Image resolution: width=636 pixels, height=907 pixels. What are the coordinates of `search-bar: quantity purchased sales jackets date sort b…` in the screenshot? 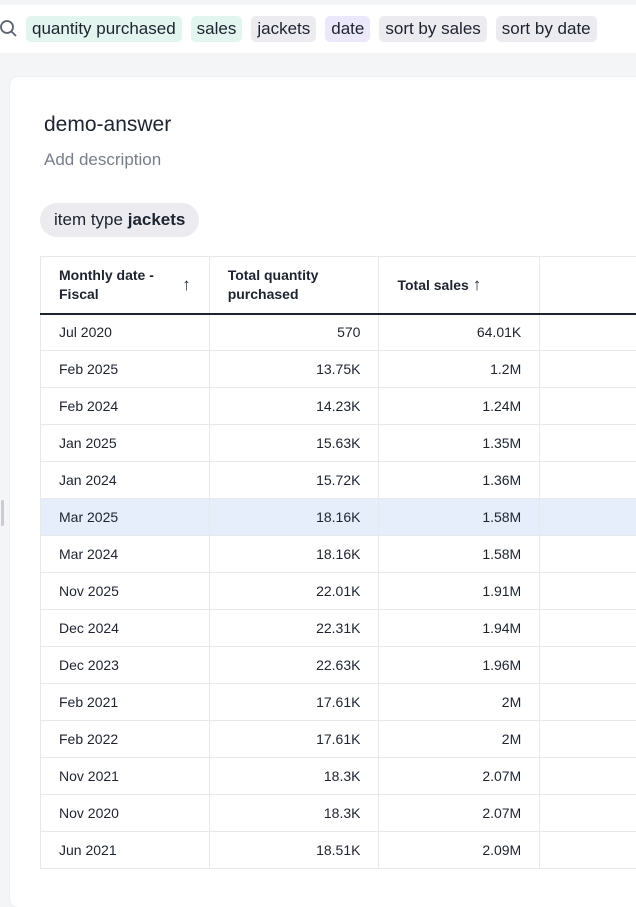 It's located at (318, 29).